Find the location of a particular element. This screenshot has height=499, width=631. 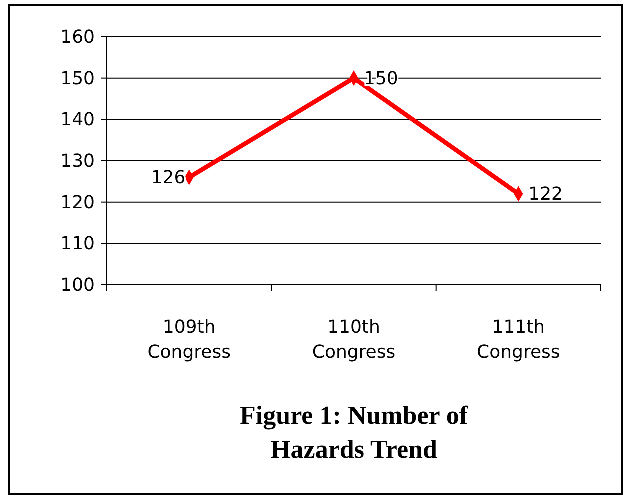

data-label: 122 is located at coordinates (546, 195).